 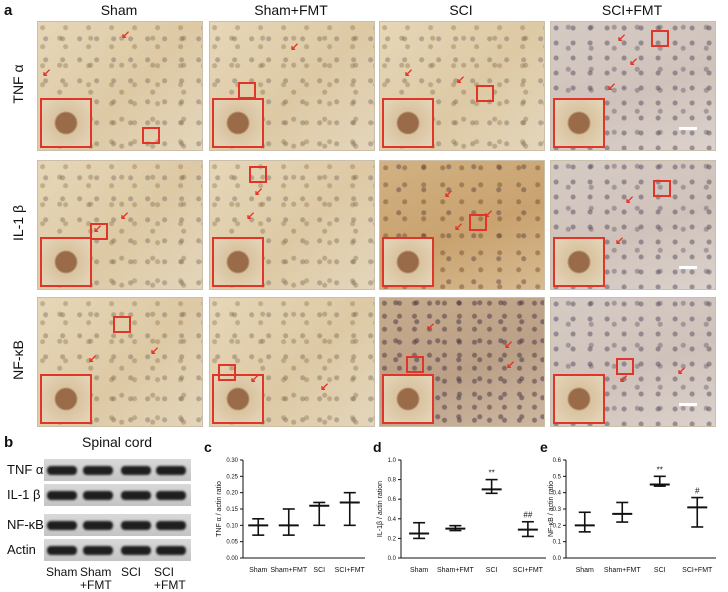 What do you see at coordinates (544, 447) in the screenshot?
I see `chart-e-letter: e` at bounding box center [544, 447].